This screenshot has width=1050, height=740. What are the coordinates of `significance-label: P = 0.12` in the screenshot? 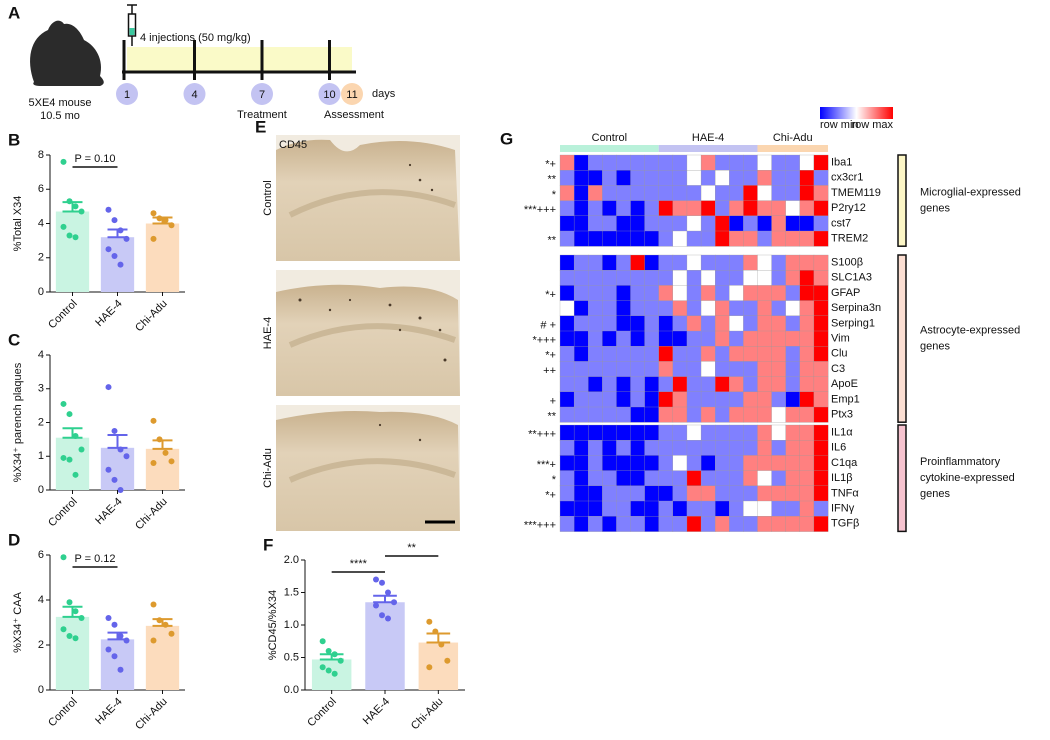 It's located at (94, 559).